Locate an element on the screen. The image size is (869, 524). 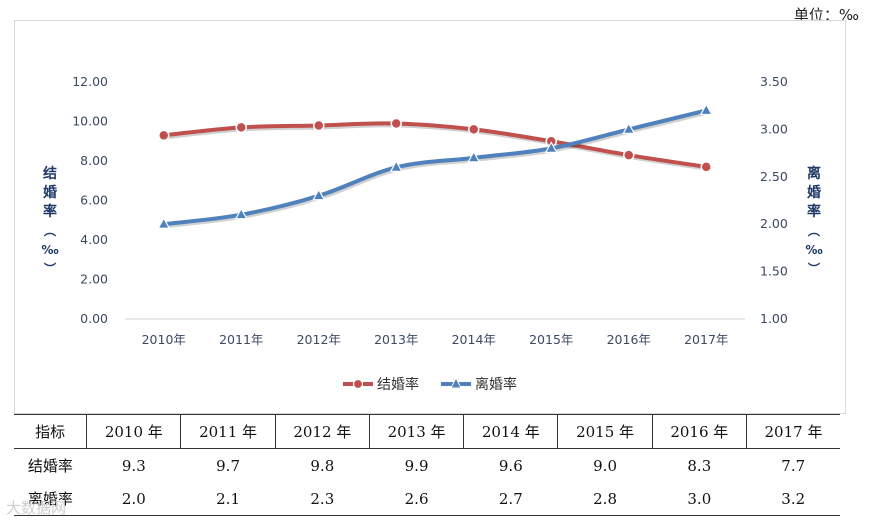
table-cell: 9.6 is located at coordinates (510, 465).